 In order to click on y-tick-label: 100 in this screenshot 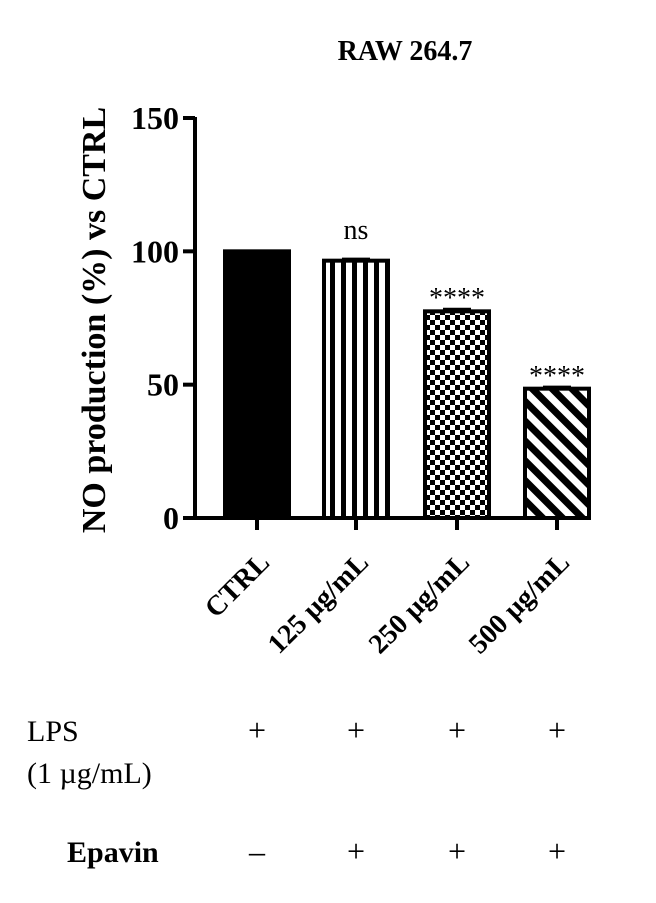, I will do `click(155, 251)`.